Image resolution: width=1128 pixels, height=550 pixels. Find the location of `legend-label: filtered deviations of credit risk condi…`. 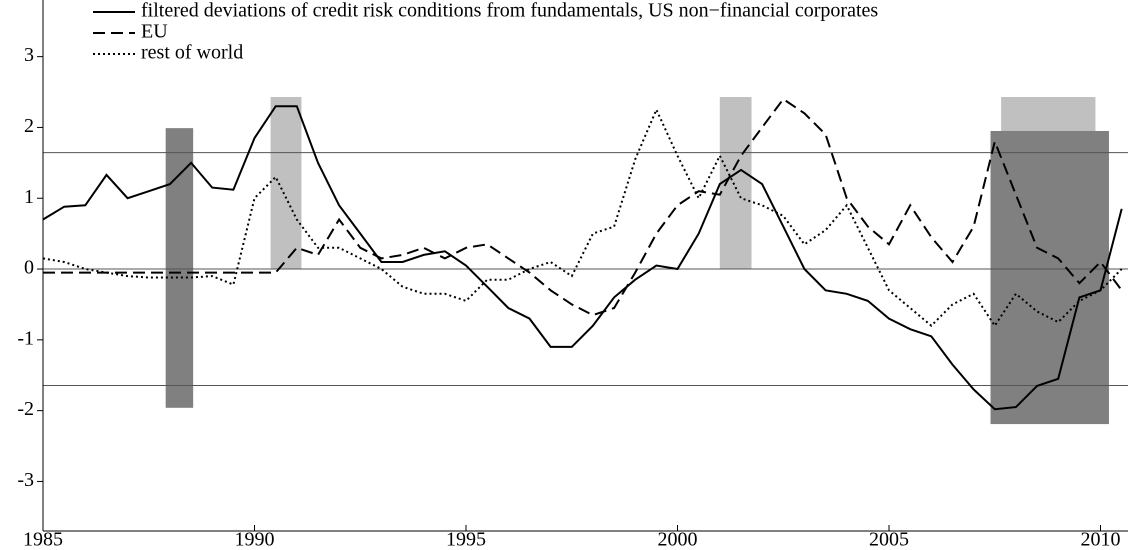

legend-label: filtered deviations of credit risk condi… is located at coordinates (509, 11).